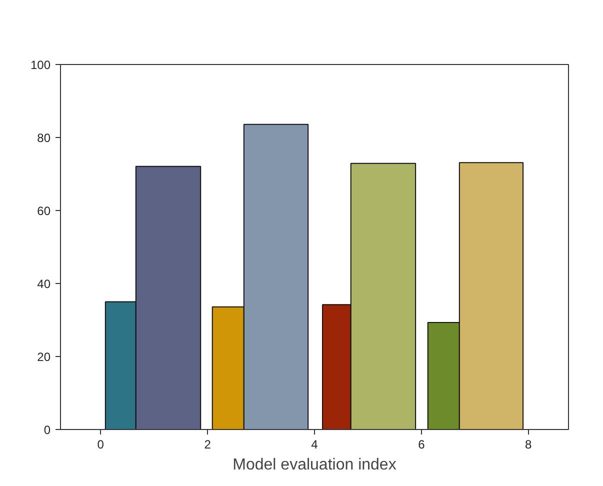 The image size is (603, 486). Describe the element at coordinates (314, 445) in the screenshot. I see `x-tick-label: 4` at that location.